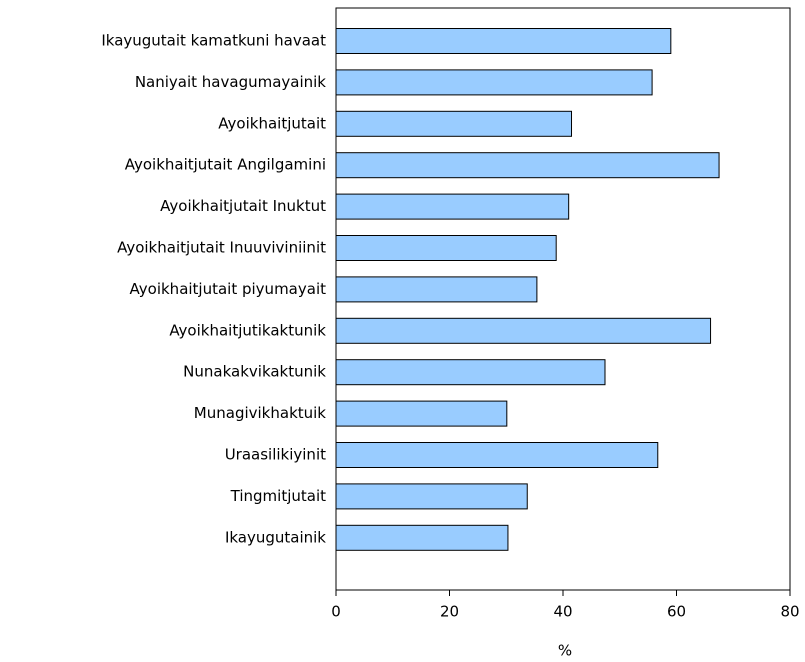 The image size is (805, 662). I want to click on y-tick-label: Uraasilikiyinit, so click(275, 455).